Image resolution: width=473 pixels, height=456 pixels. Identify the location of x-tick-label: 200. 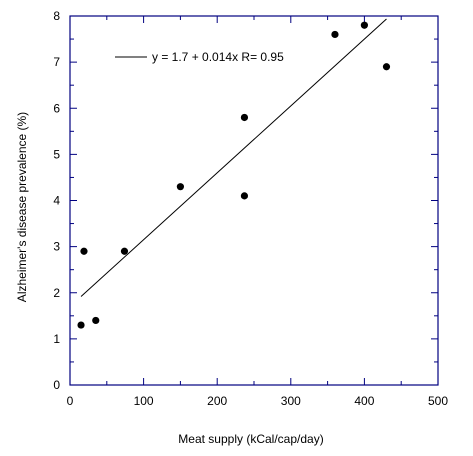
(217, 401).